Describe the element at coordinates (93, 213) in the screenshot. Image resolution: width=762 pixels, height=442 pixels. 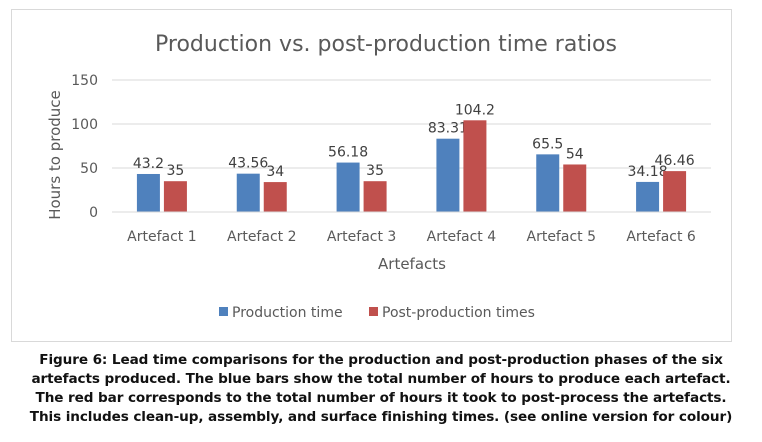
I see `y-tick-label: 0` at that location.